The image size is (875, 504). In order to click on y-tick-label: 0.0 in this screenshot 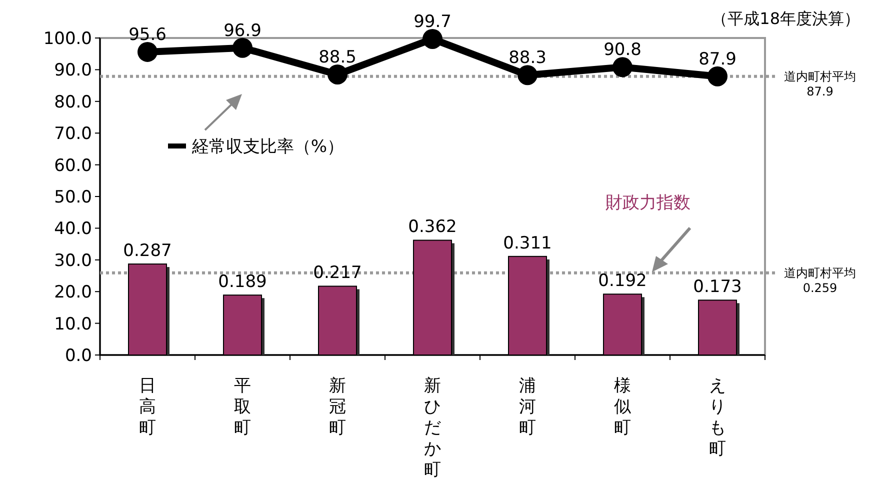, I will do `click(78, 356)`.